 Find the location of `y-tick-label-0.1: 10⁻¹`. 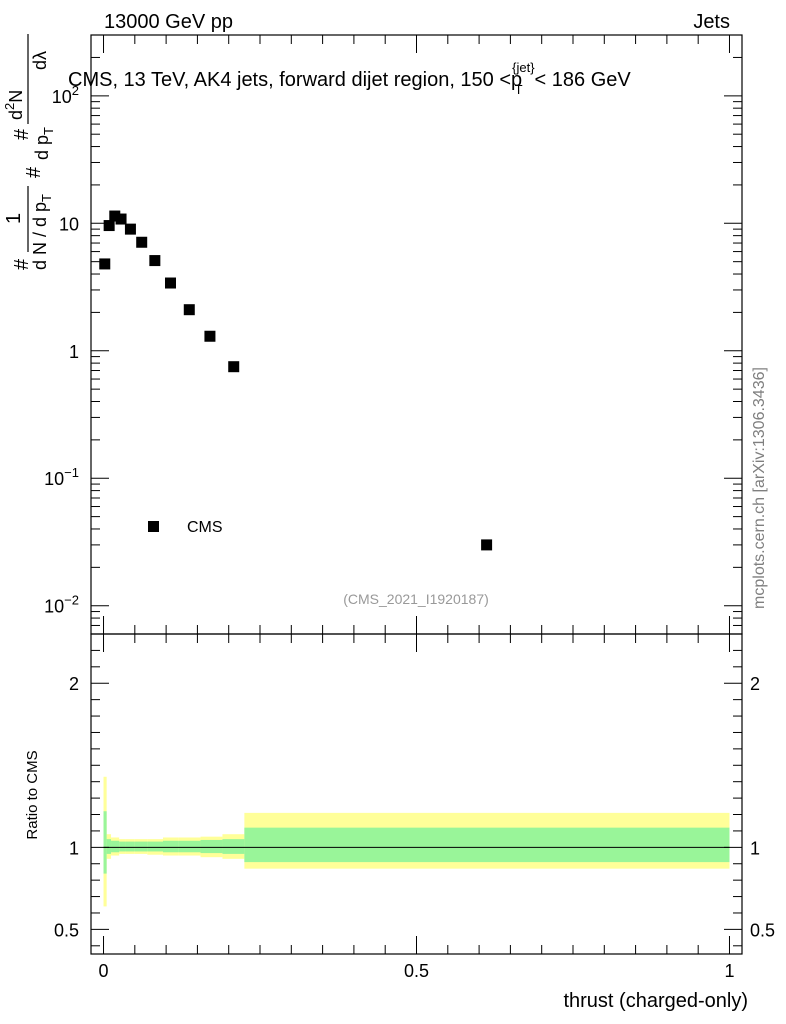

y-tick-label-0.1: 10⁻¹ is located at coordinates (61, 477).